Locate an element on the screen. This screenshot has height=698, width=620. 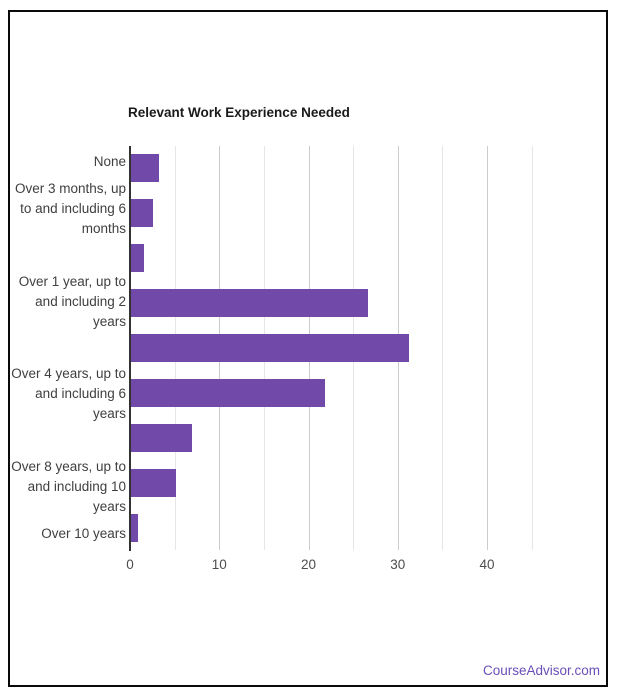
category-label-text: None is located at coordinates (109, 162).